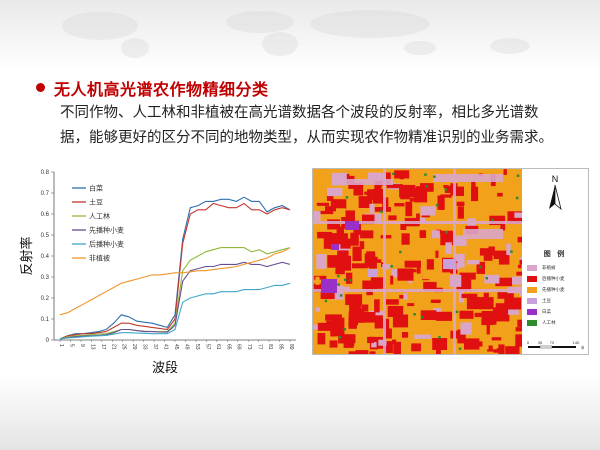 The height and width of the screenshot is (450, 600). What do you see at coordinates (528, 342) in the screenshot?
I see `scale-label: 0` at bounding box center [528, 342].